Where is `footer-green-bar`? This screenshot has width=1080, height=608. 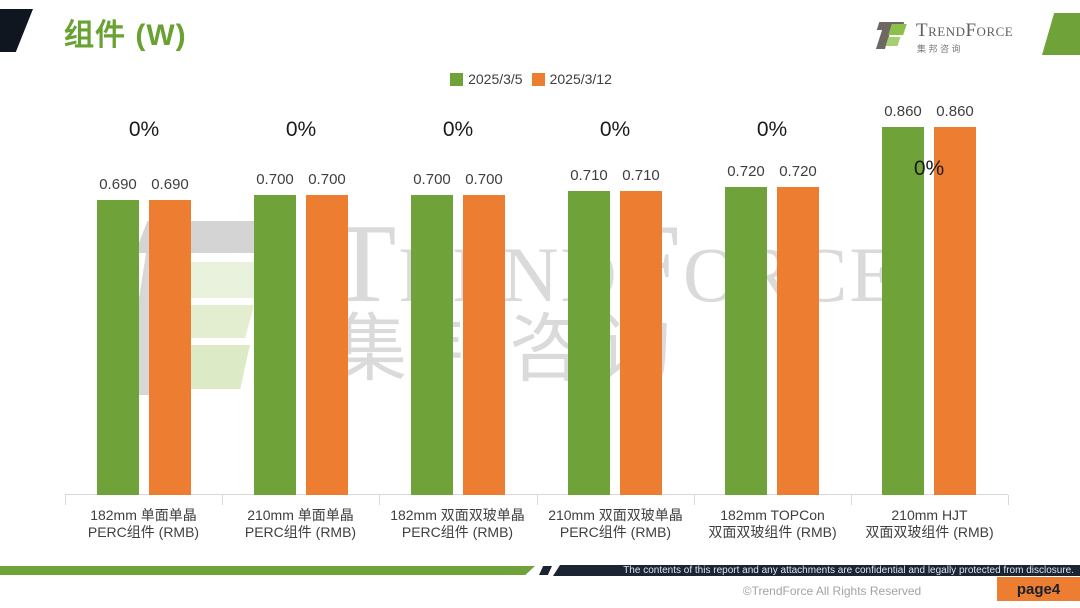 footer-green-bar is located at coordinates (267, 570).